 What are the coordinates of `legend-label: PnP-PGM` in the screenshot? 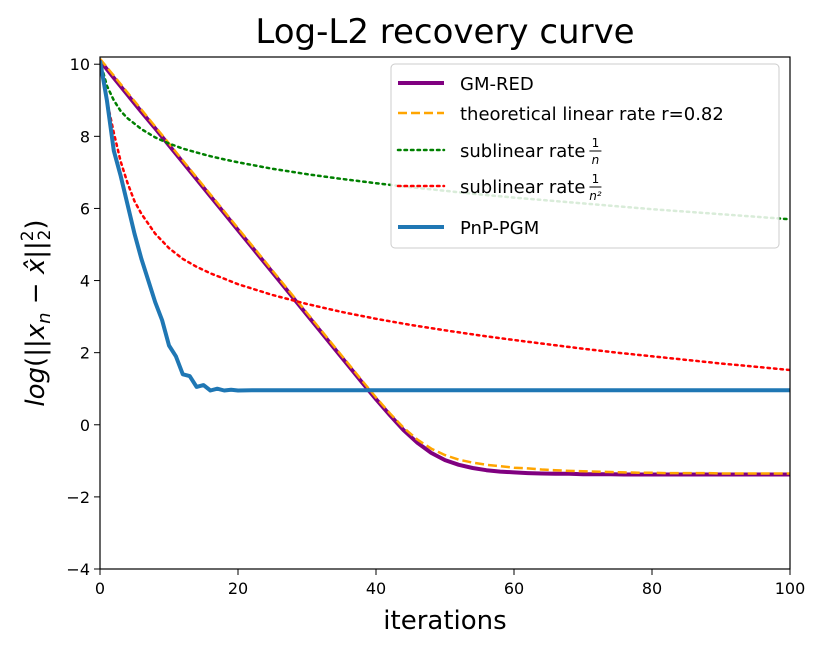 It's located at (499, 228).